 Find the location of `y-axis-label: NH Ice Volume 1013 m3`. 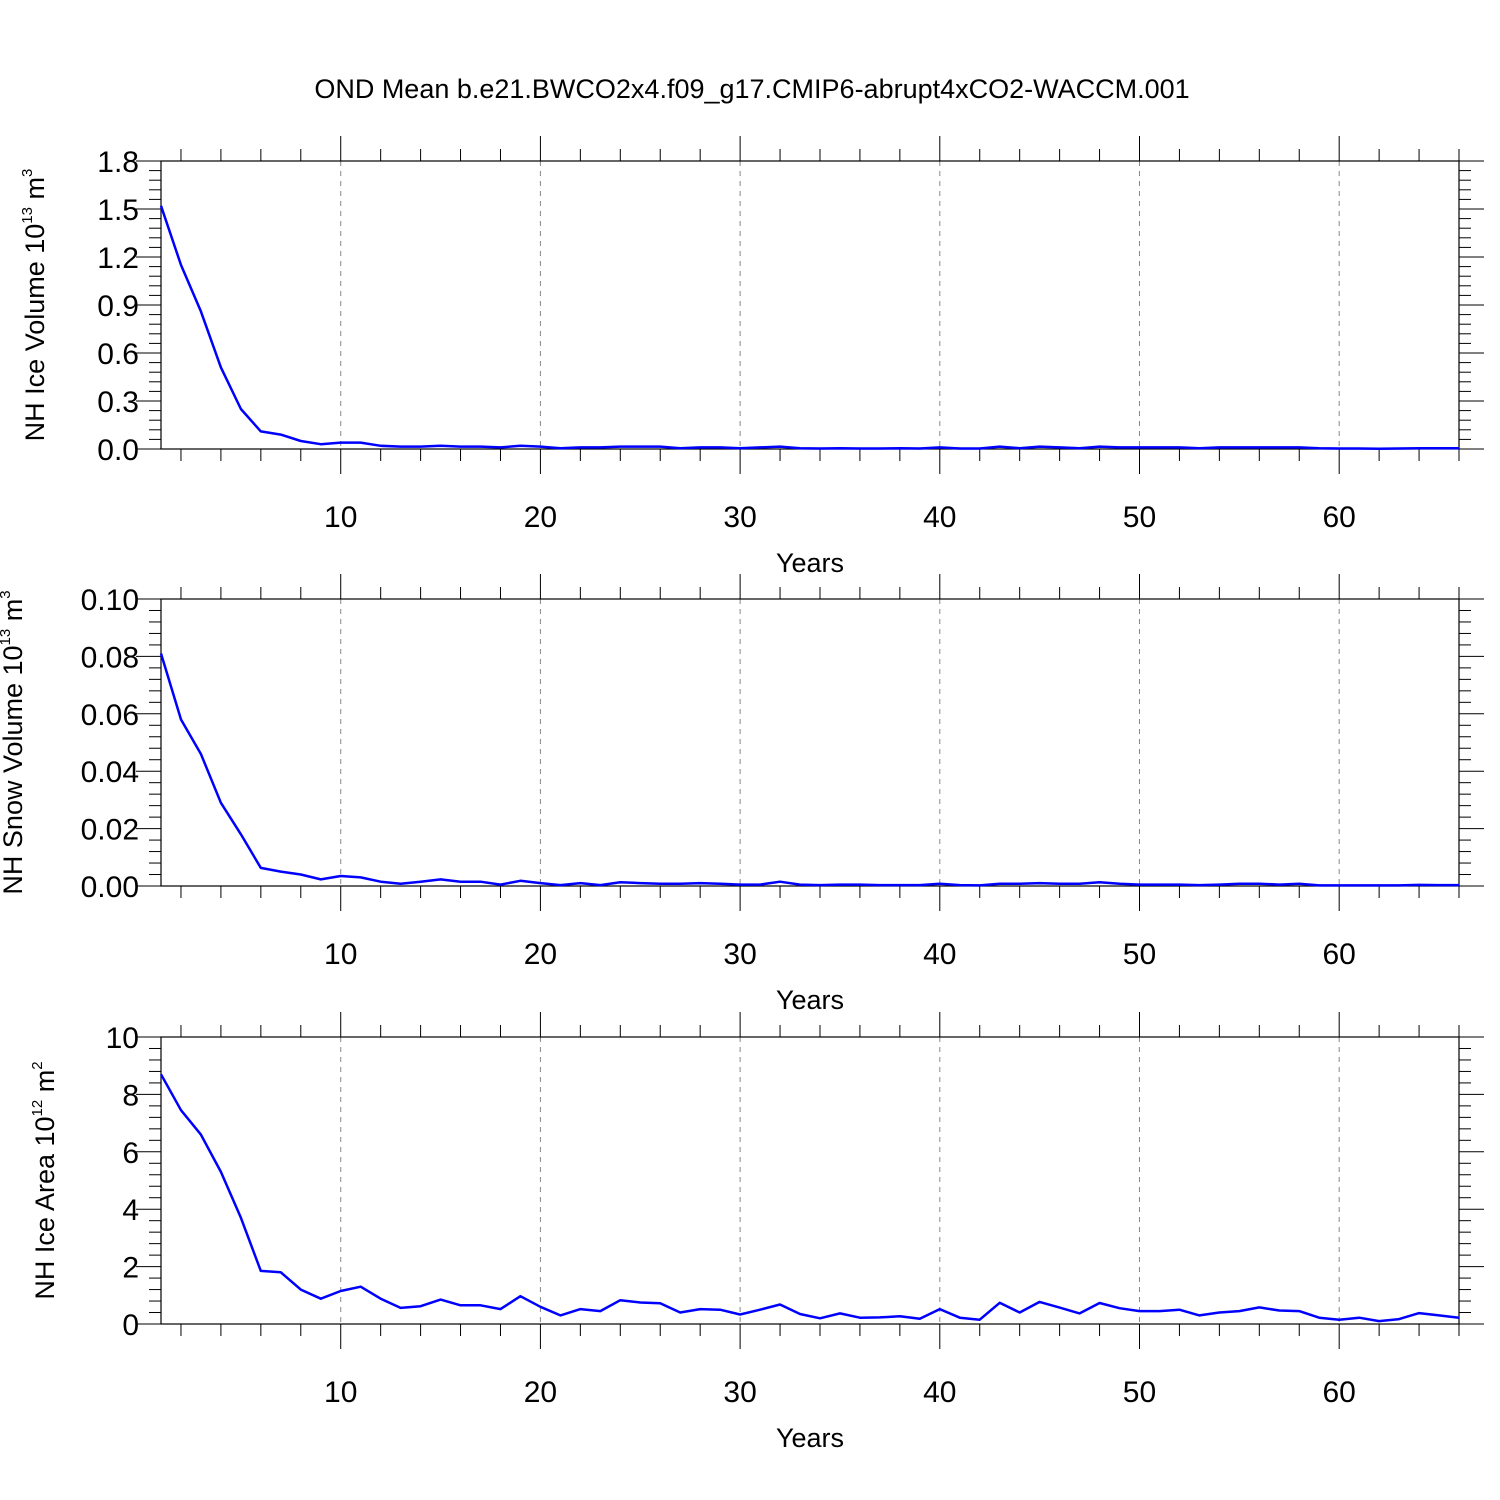

y-axis-label: NH Ice Volume 1013 m3 is located at coordinates (34, 305).